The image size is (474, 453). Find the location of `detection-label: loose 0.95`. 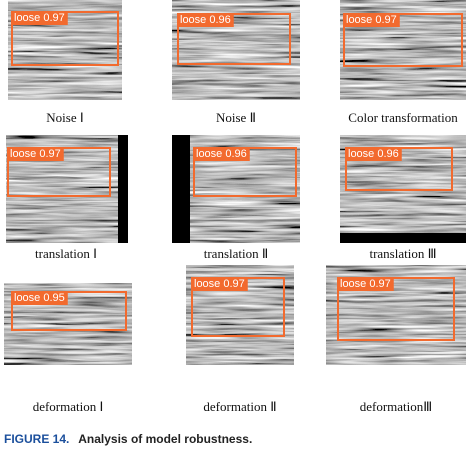

detection-label: loose 0.95 is located at coordinates (39, 298).